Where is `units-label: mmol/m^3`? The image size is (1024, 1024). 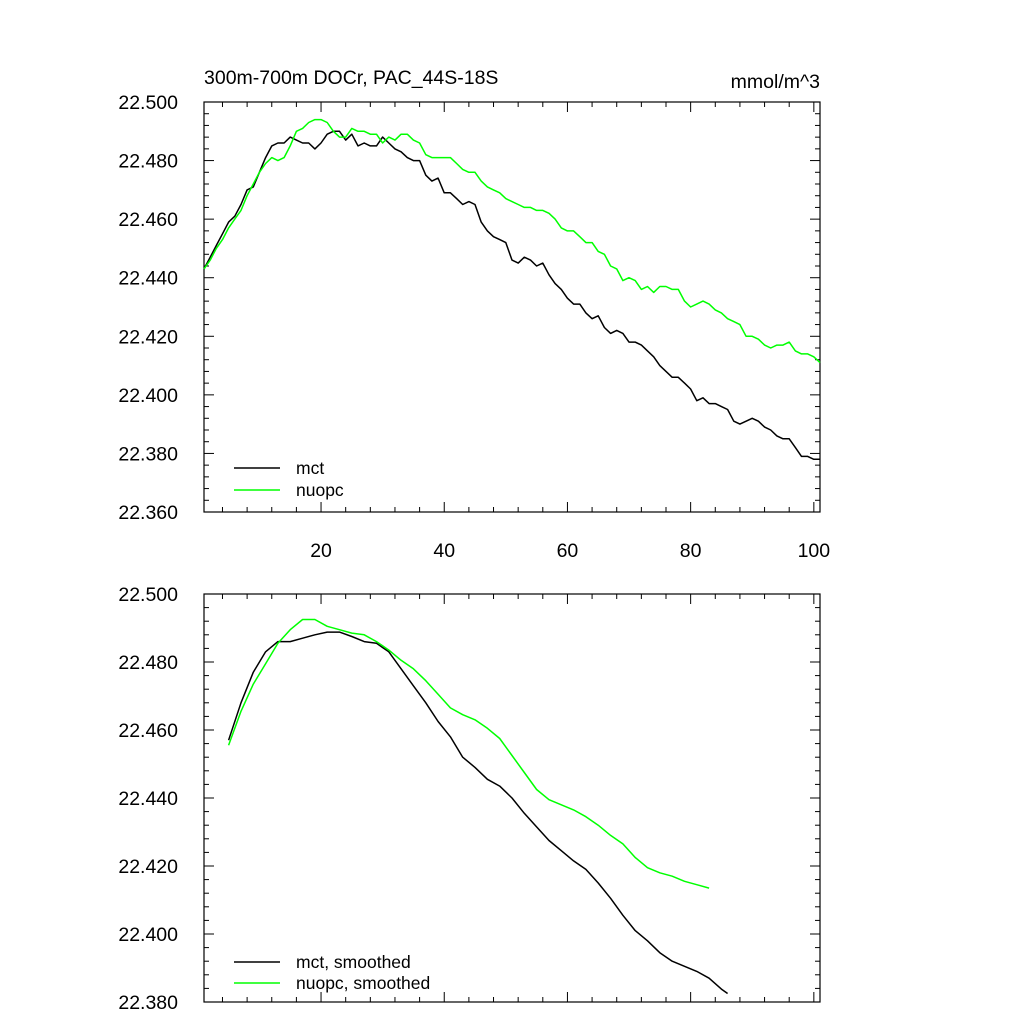 units-label: mmol/m^3 is located at coordinates (775, 82).